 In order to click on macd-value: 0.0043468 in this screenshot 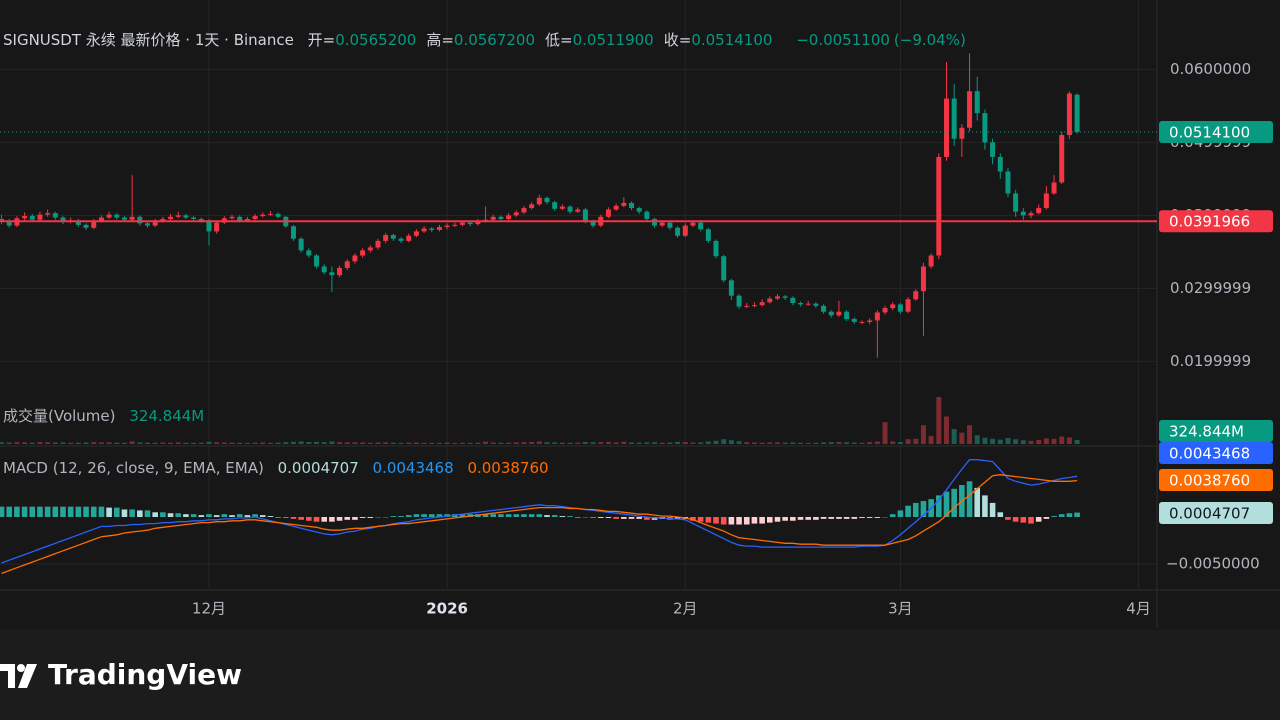, I will do `click(413, 468)`.